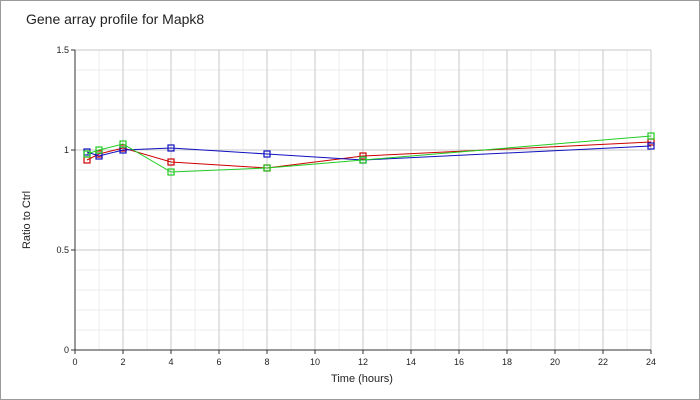 This screenshot has height=400, width=700. I want to click on x-tick-label: 2, so click(122, 362).